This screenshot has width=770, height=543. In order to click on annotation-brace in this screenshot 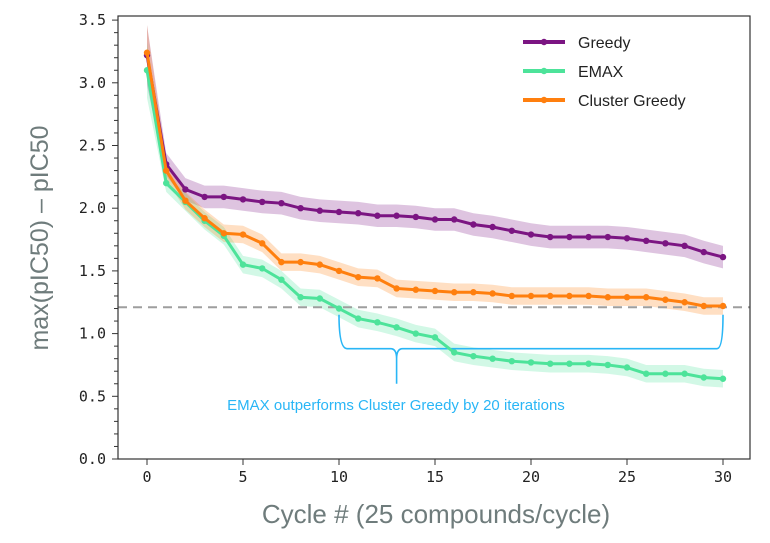, I will do `click(531, 349)`.